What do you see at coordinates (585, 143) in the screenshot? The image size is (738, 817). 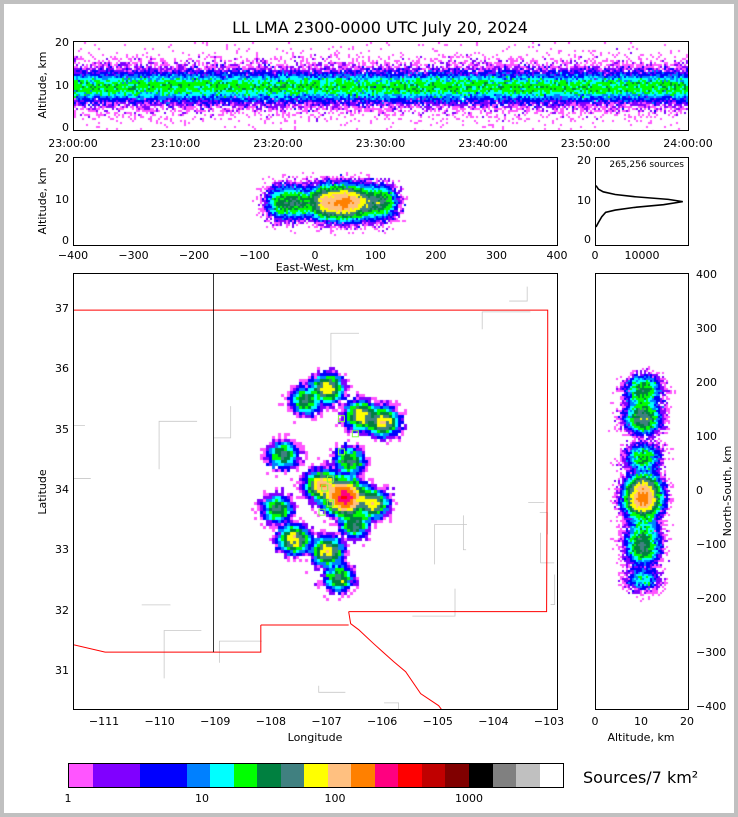 I see `time-tick-label: 23:50:00` at bounding box center [585, 143].